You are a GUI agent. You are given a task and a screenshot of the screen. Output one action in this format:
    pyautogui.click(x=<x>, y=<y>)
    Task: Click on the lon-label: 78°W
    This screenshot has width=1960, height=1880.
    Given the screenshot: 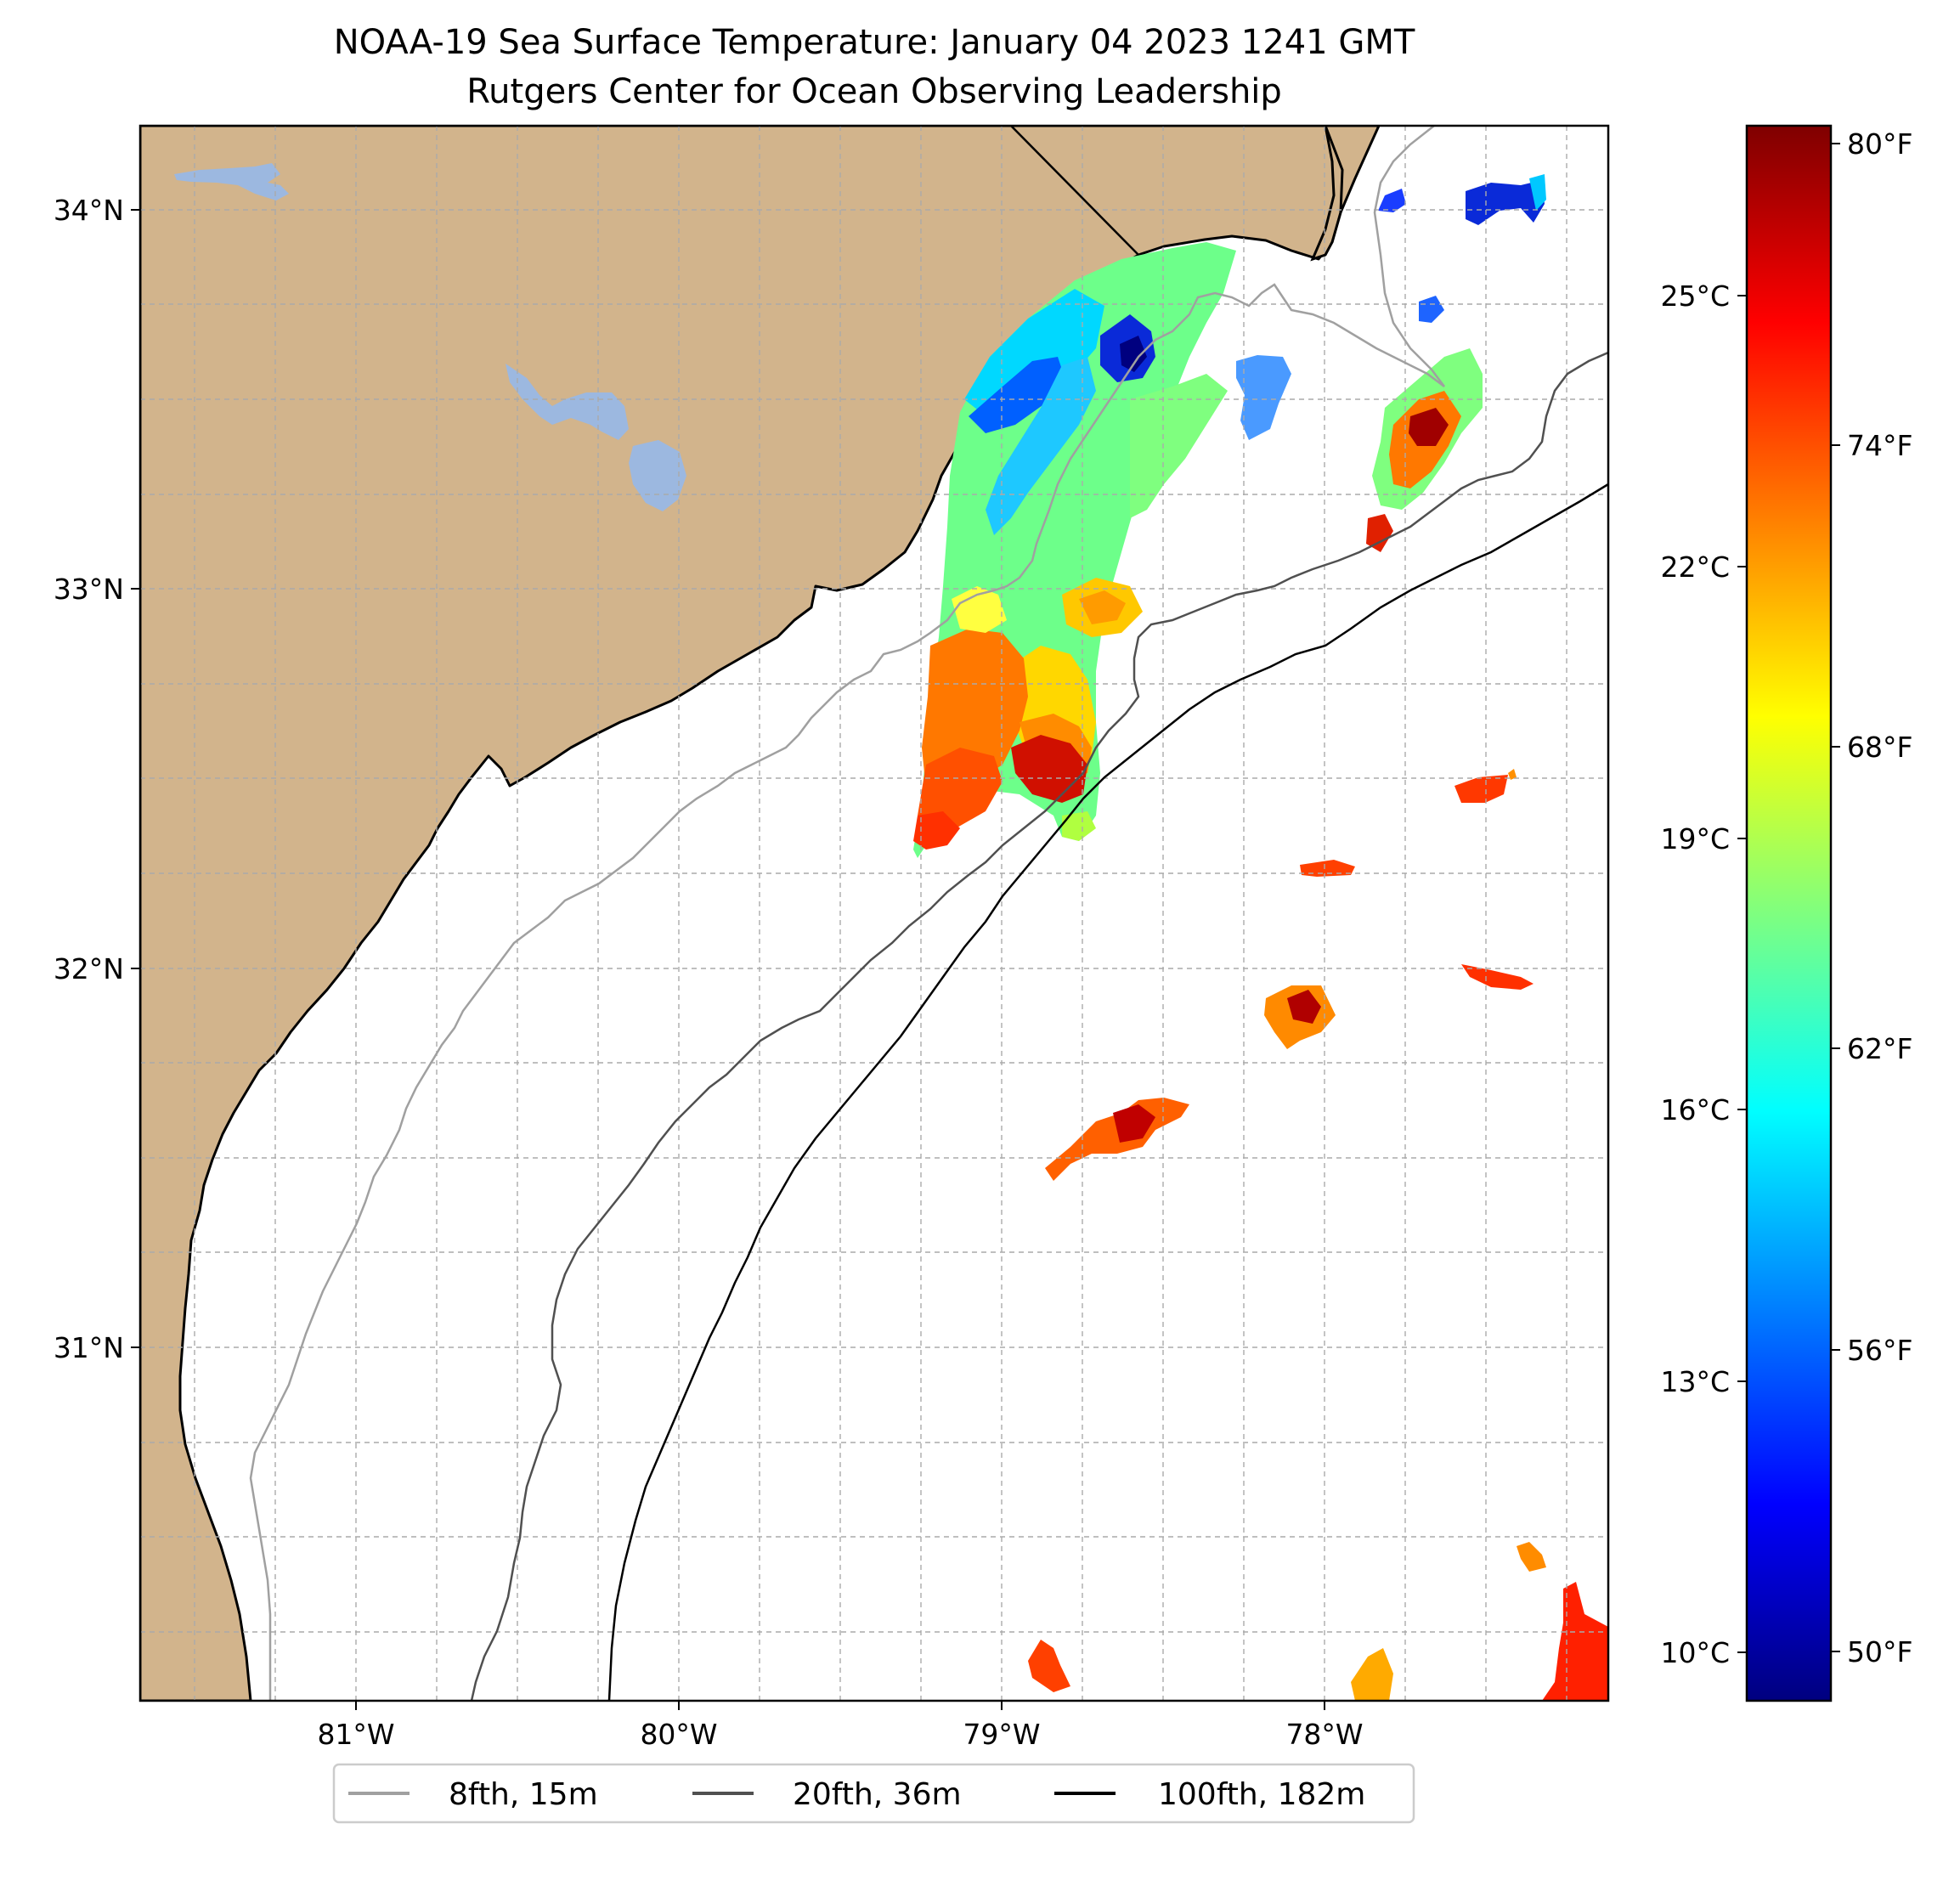 What is the action you would take?
    pyautogui.click(x=1324, y=1735)
    